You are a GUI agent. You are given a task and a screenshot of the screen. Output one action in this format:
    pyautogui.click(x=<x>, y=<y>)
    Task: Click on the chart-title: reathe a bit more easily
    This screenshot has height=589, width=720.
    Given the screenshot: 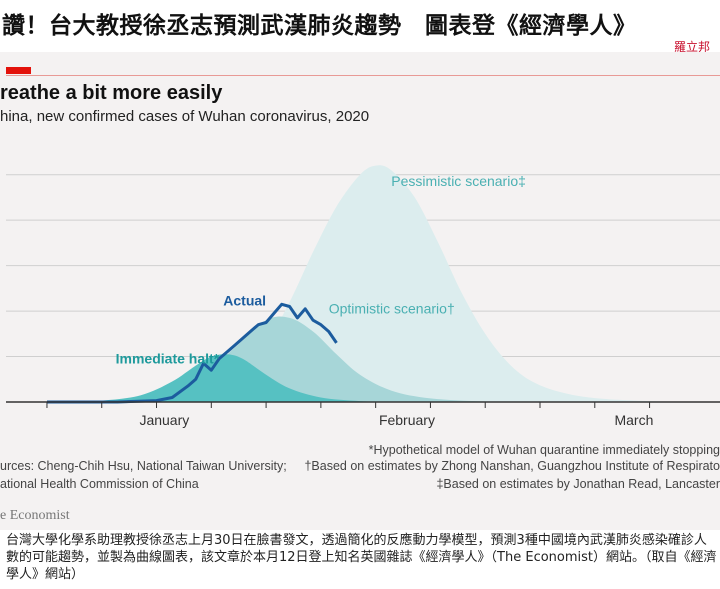 What is the action you would take?
    pyautogui.click(x=111, y=93)
    